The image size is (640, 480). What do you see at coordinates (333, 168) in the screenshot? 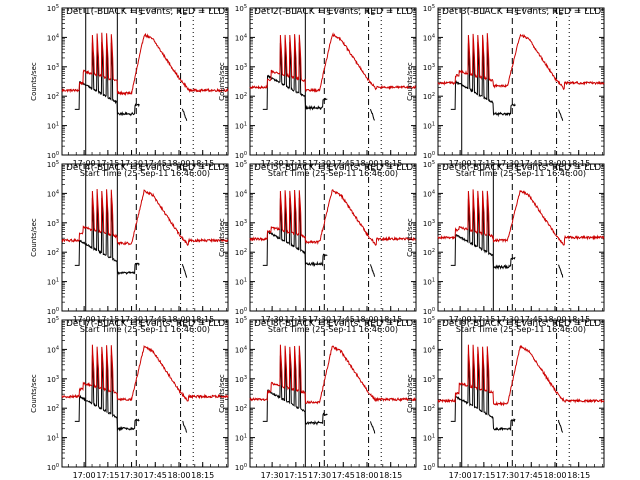
I see `panel-title: Det 5(-BLACK = Events, RED = LLD` at bounding box center [333, 168].